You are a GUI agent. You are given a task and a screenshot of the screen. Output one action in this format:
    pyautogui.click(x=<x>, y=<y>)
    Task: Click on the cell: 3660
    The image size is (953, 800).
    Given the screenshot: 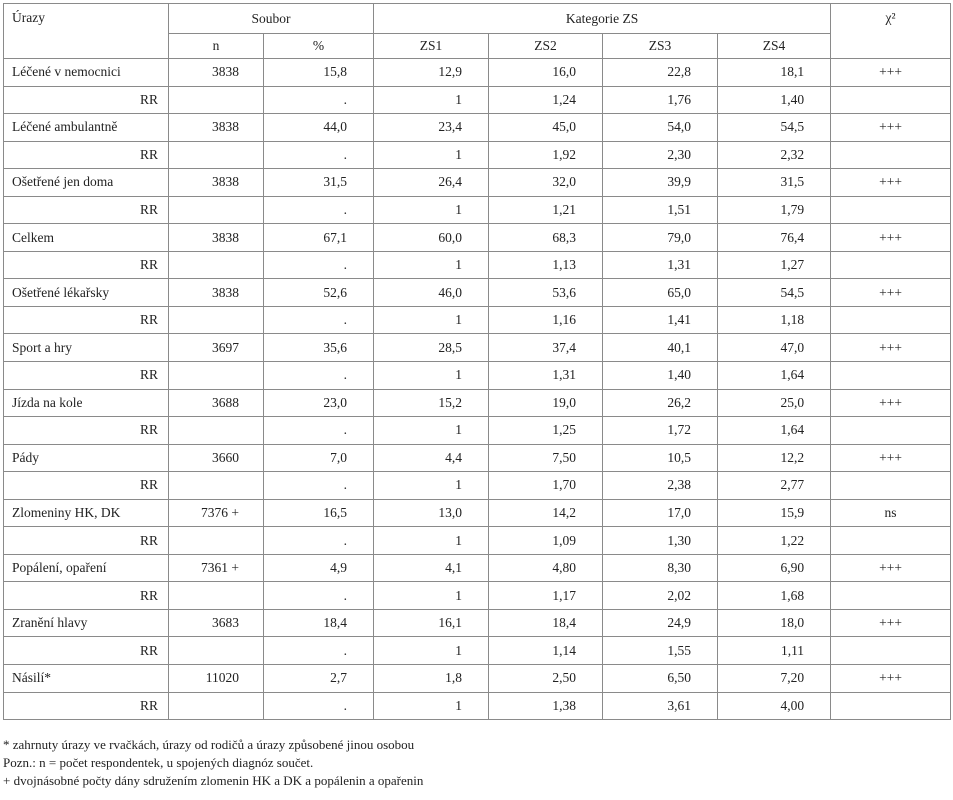 What is the action you would take?
    pyautogui.click(x=216, y=458)
    